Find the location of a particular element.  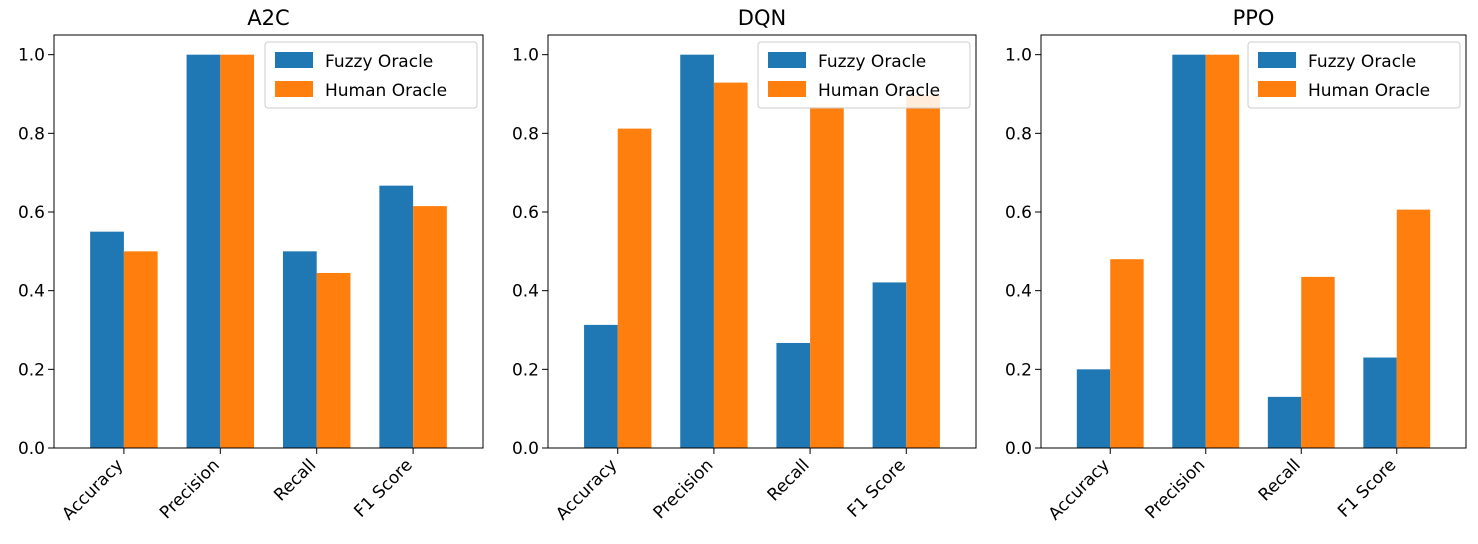

chart-title: DQN is located at coordinates (762, 18).